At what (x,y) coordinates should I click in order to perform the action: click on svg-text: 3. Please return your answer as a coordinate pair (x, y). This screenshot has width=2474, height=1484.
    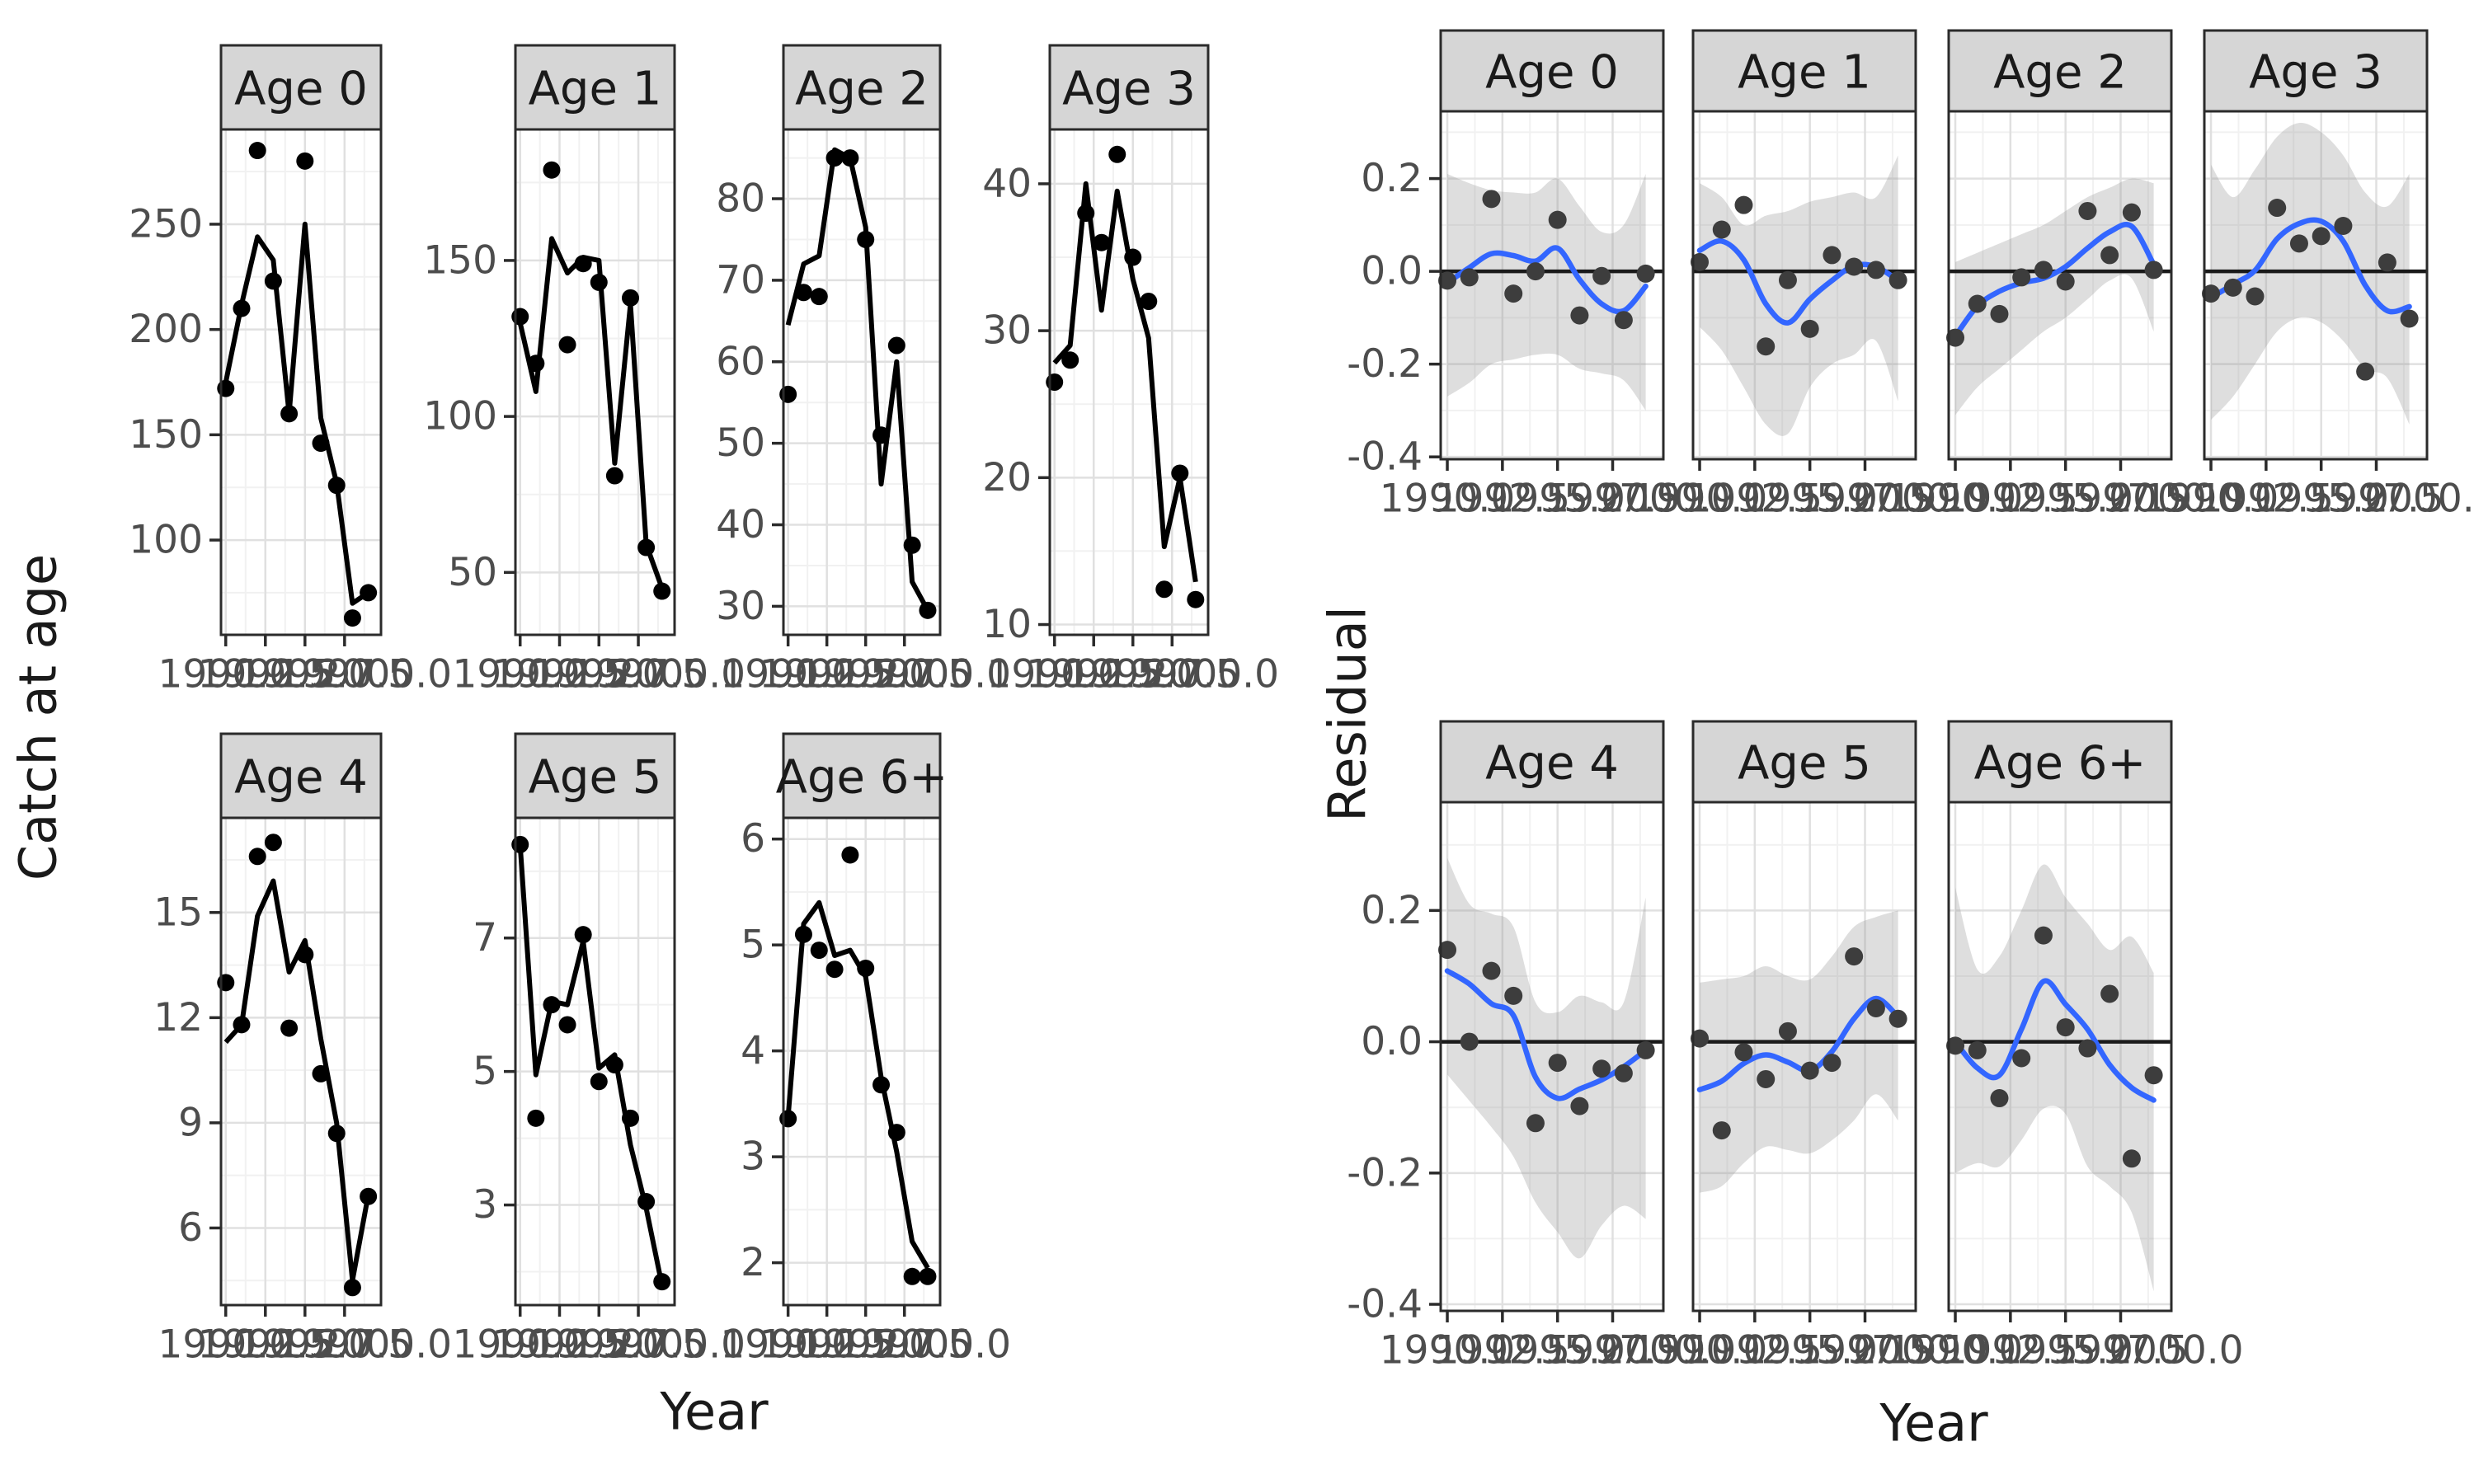
    Looking at the image, I should click on (753, 1157).